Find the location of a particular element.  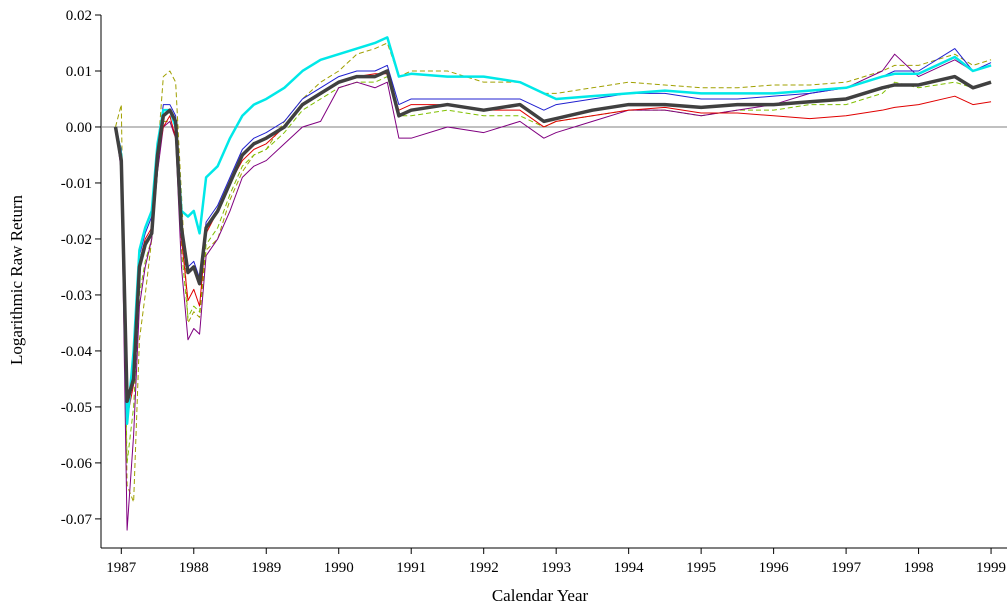

x-tick-label: 1993 is located at coordinates (556, 568).